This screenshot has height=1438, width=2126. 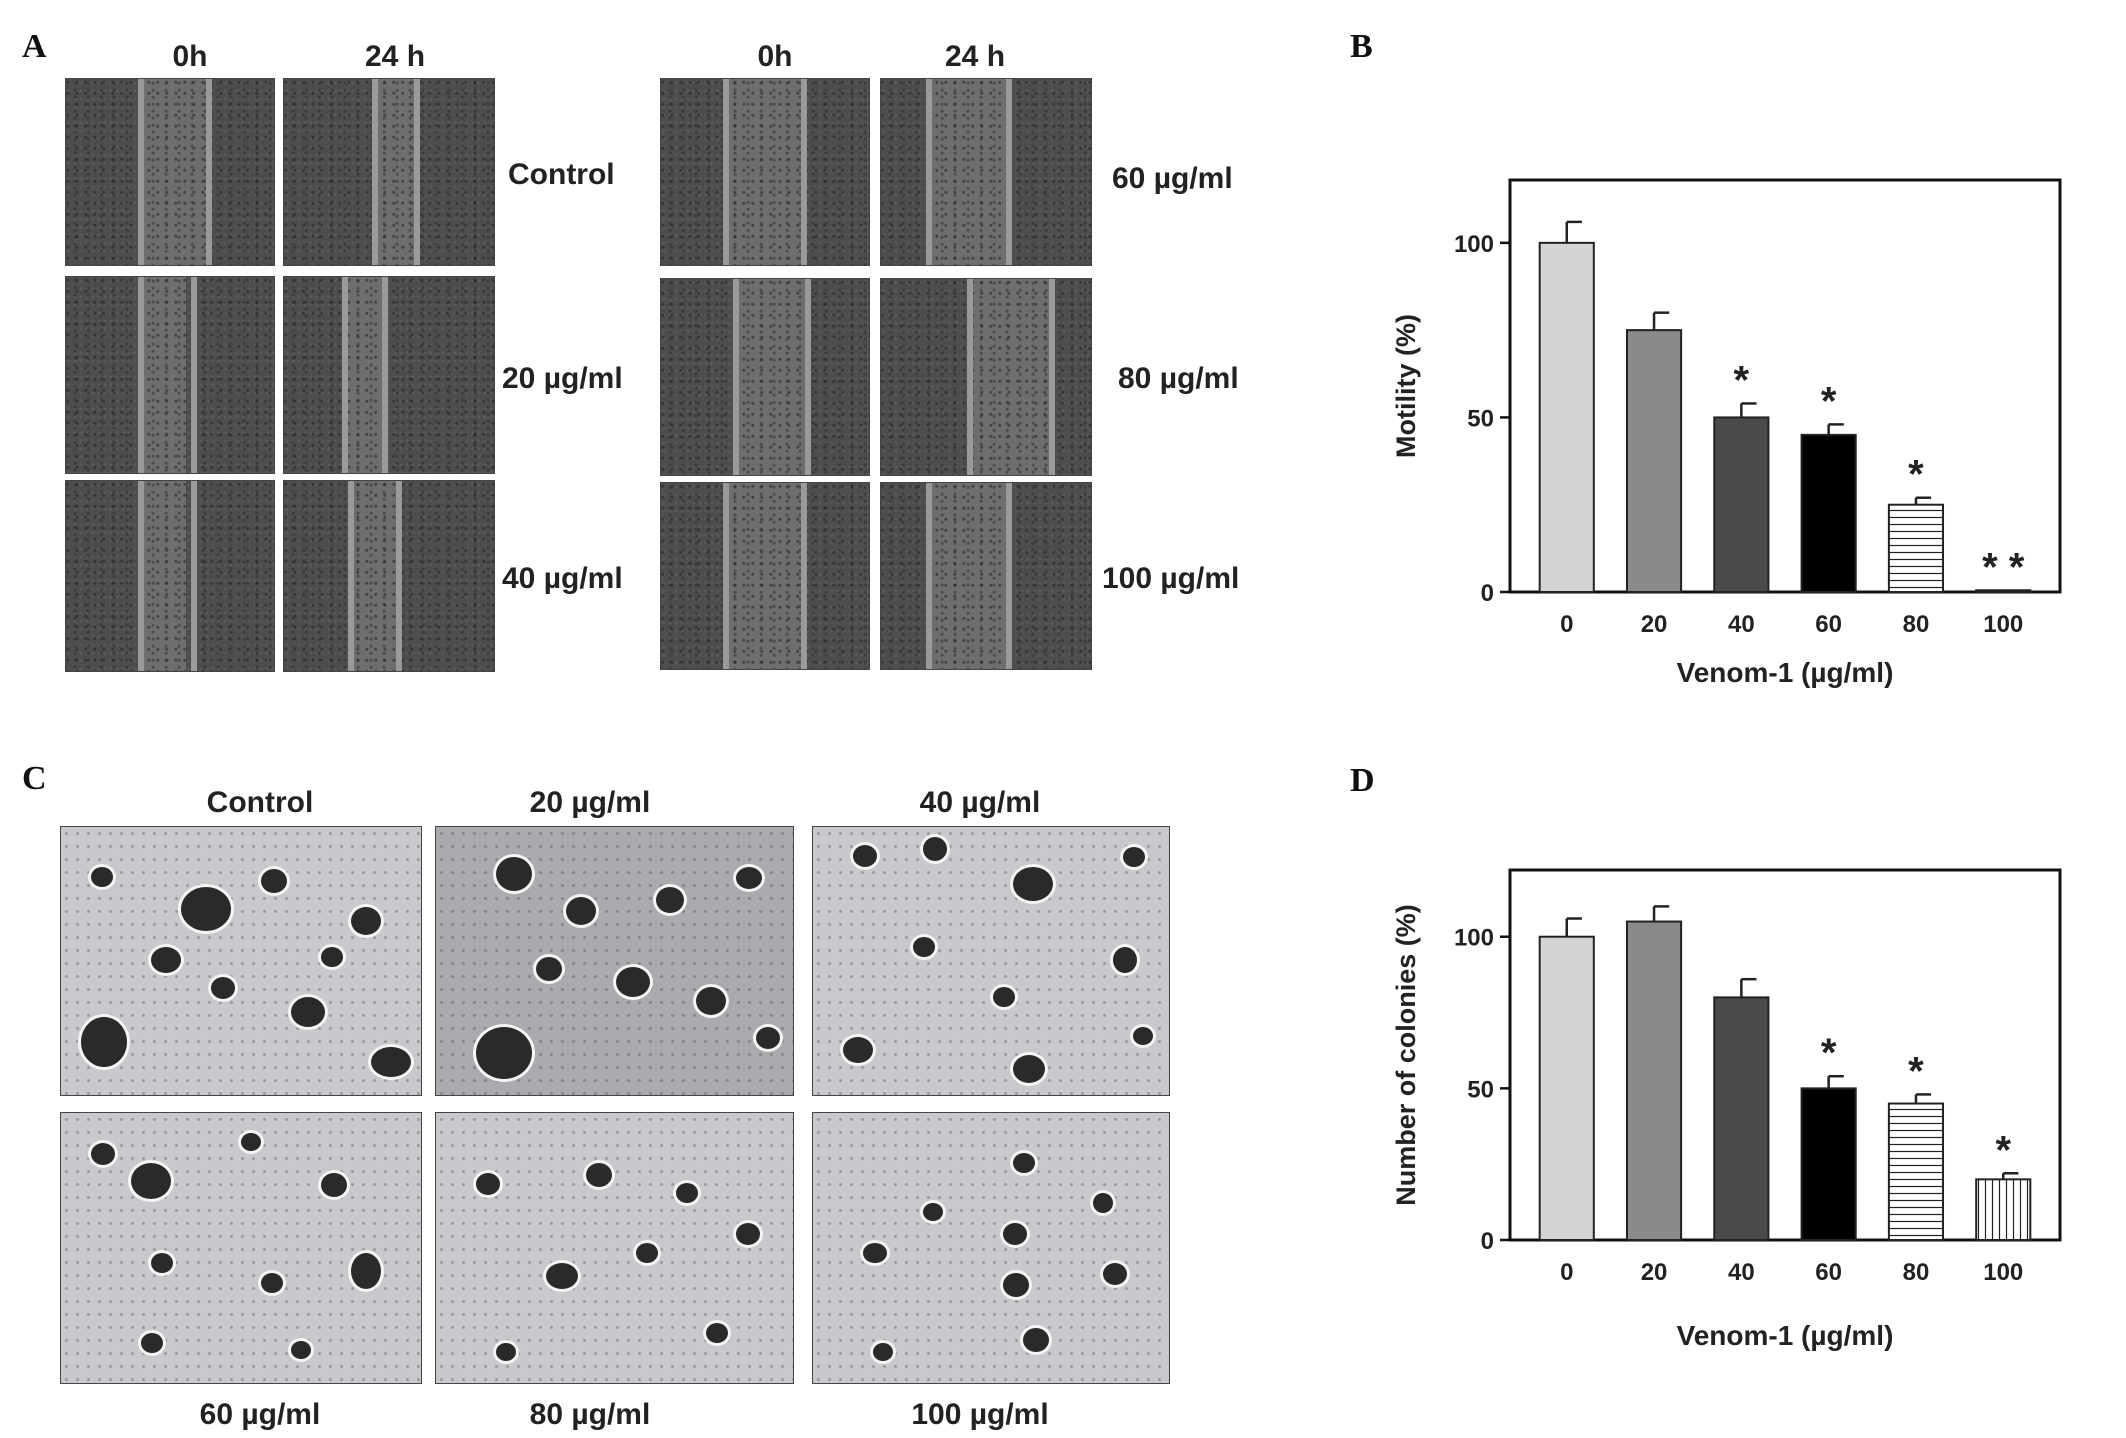 I want to click on significance-100: * *, so click(x=2003, y=567).